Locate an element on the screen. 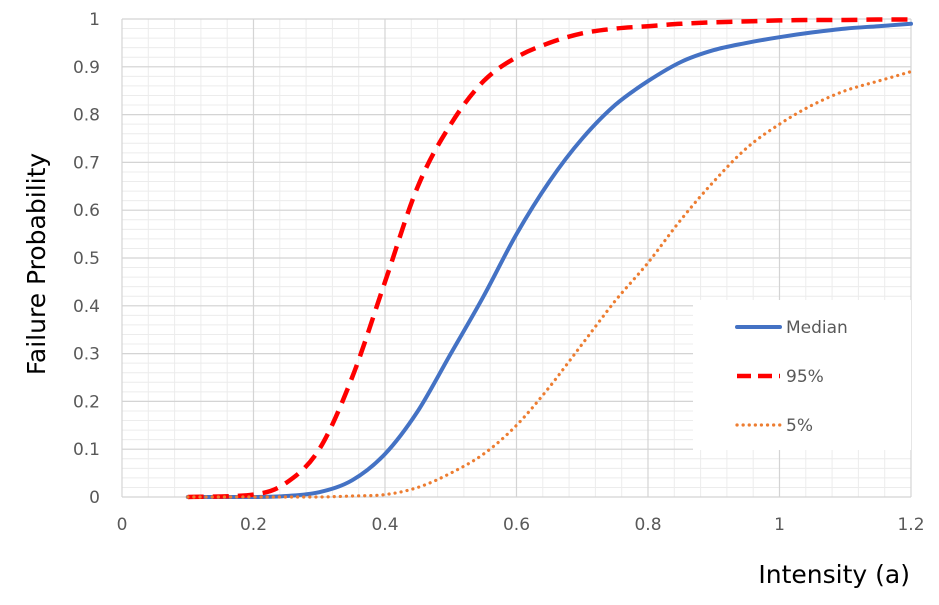 Image resolution: width=939 pixels, height=605 pixels. y-tick-label: 0.1 is located at coordinates (86, 450).